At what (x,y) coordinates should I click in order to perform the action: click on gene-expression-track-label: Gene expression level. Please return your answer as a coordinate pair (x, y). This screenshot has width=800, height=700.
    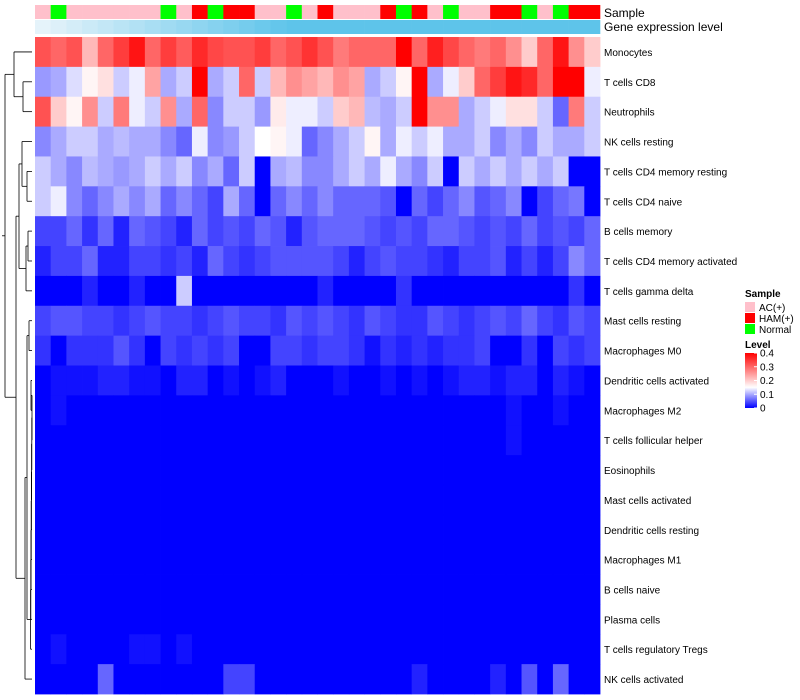
    Looking at the image, I should click on (663, 27).